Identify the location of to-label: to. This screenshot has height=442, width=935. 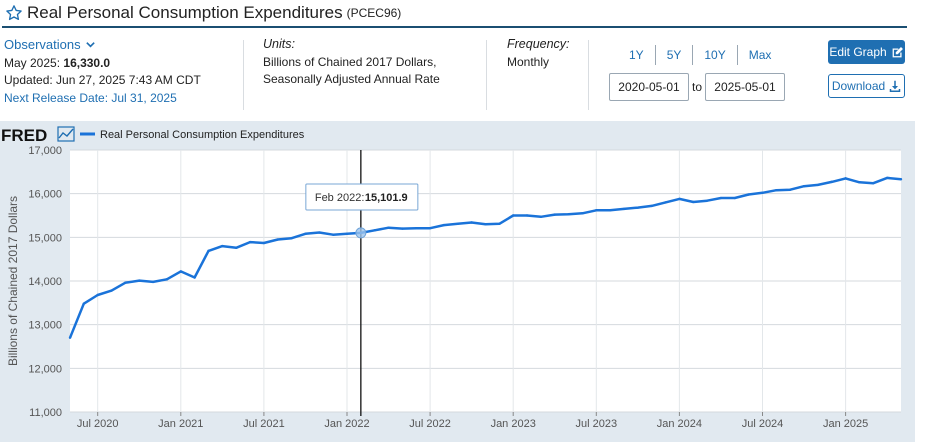
(697, 87).